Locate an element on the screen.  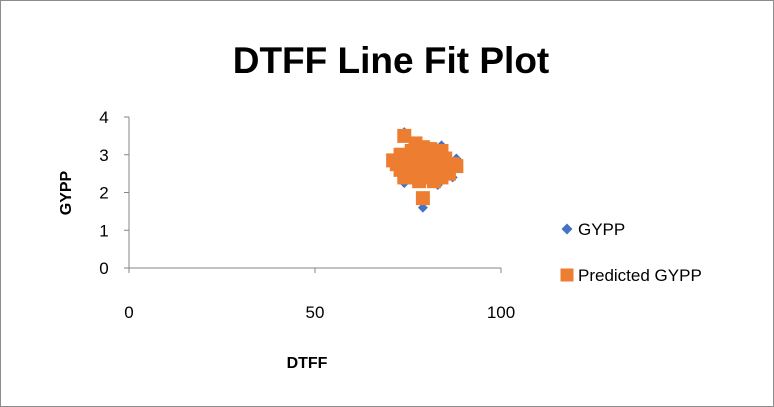
y-tick-label: 0 is located at coordinates (103, 268).